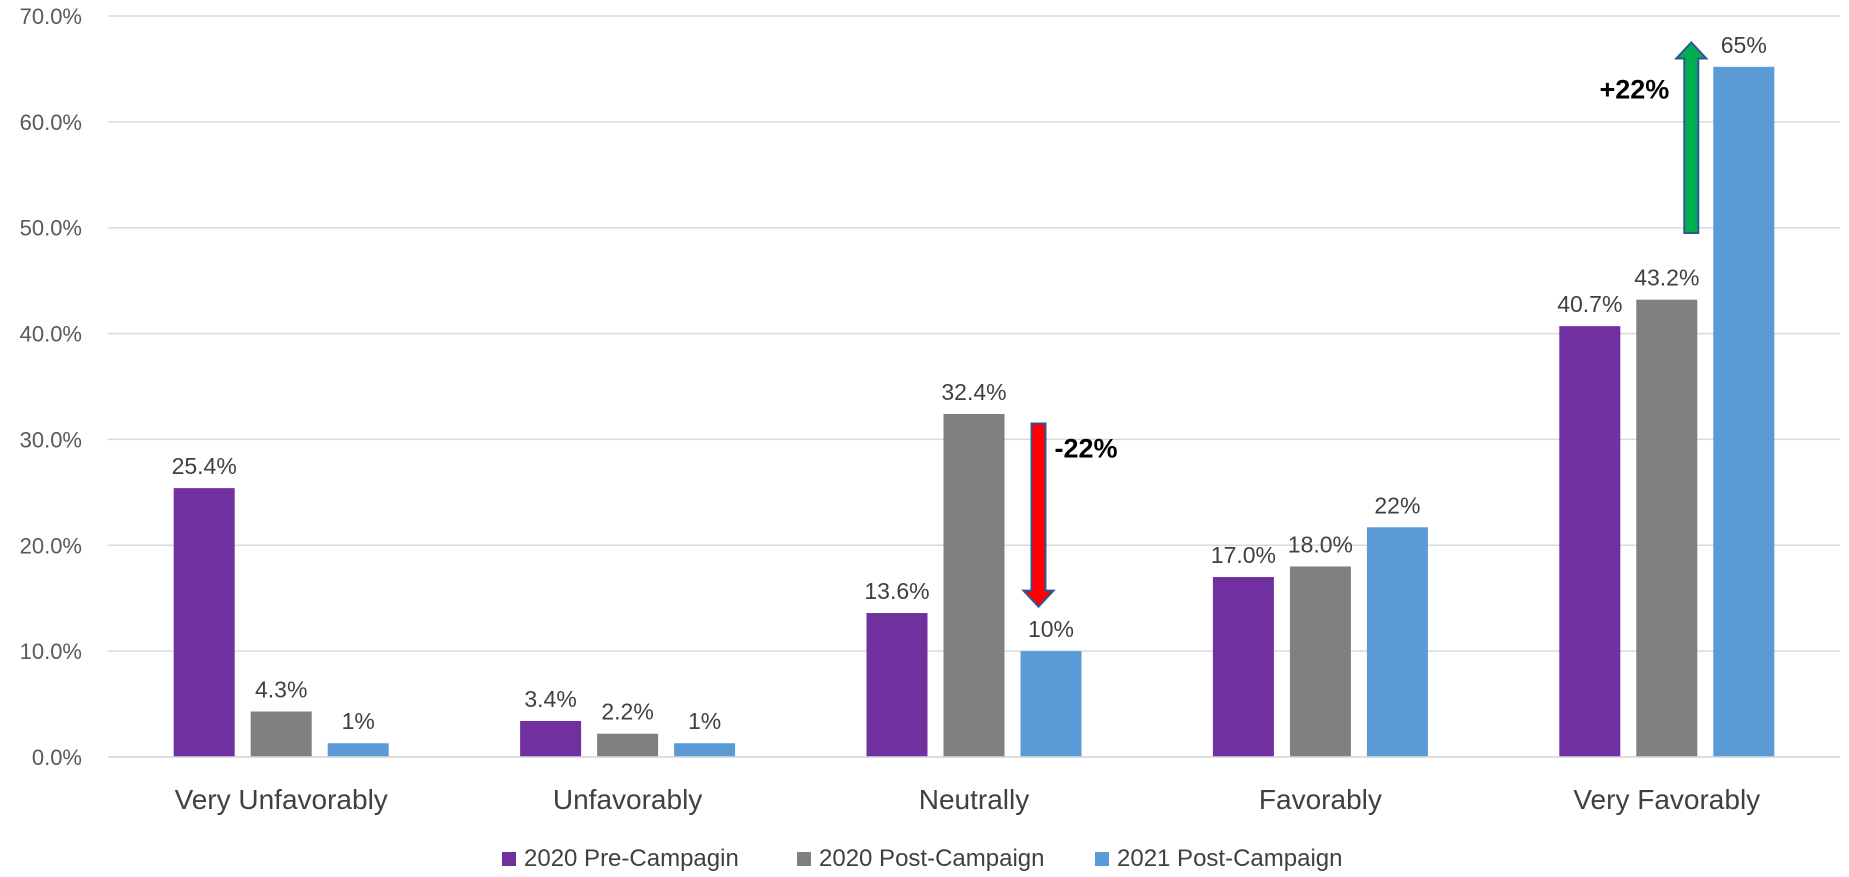 The height and width of the screenshot is (877, 1849). Describe the element at coordinates (1320, 544) in the screenshot. I see `data-label: 18.0%` at that location.